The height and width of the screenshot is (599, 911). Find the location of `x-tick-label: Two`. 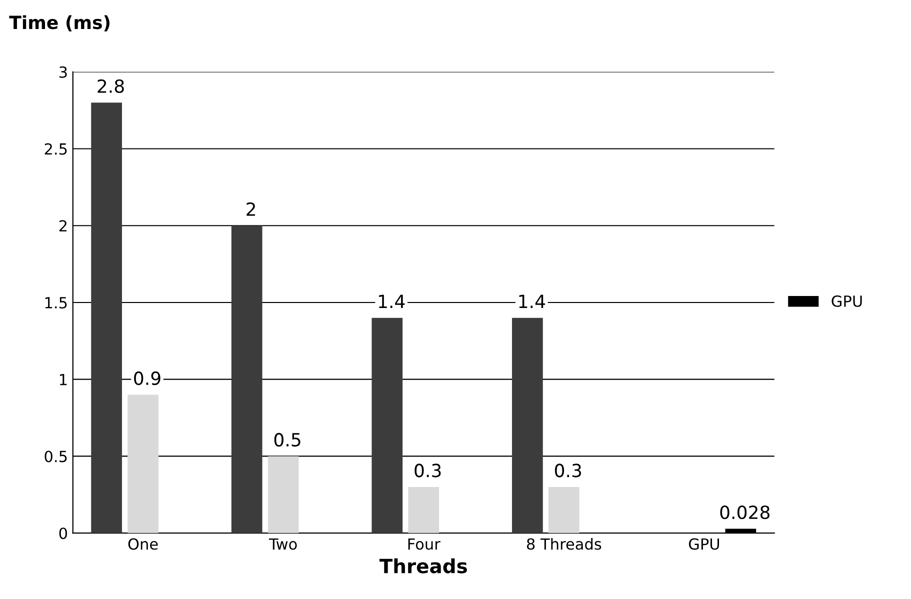

x-tick-label: Two is located at coordinates (282, 544).